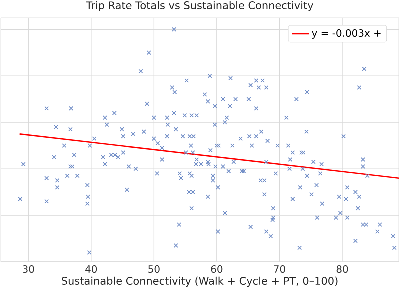  Describe the element at coordinates (200, 282) in the screenshot. I see `x-axis-title: Sustainable Connectivity (Walk + Cycle + PT, 0–100)` at that location.